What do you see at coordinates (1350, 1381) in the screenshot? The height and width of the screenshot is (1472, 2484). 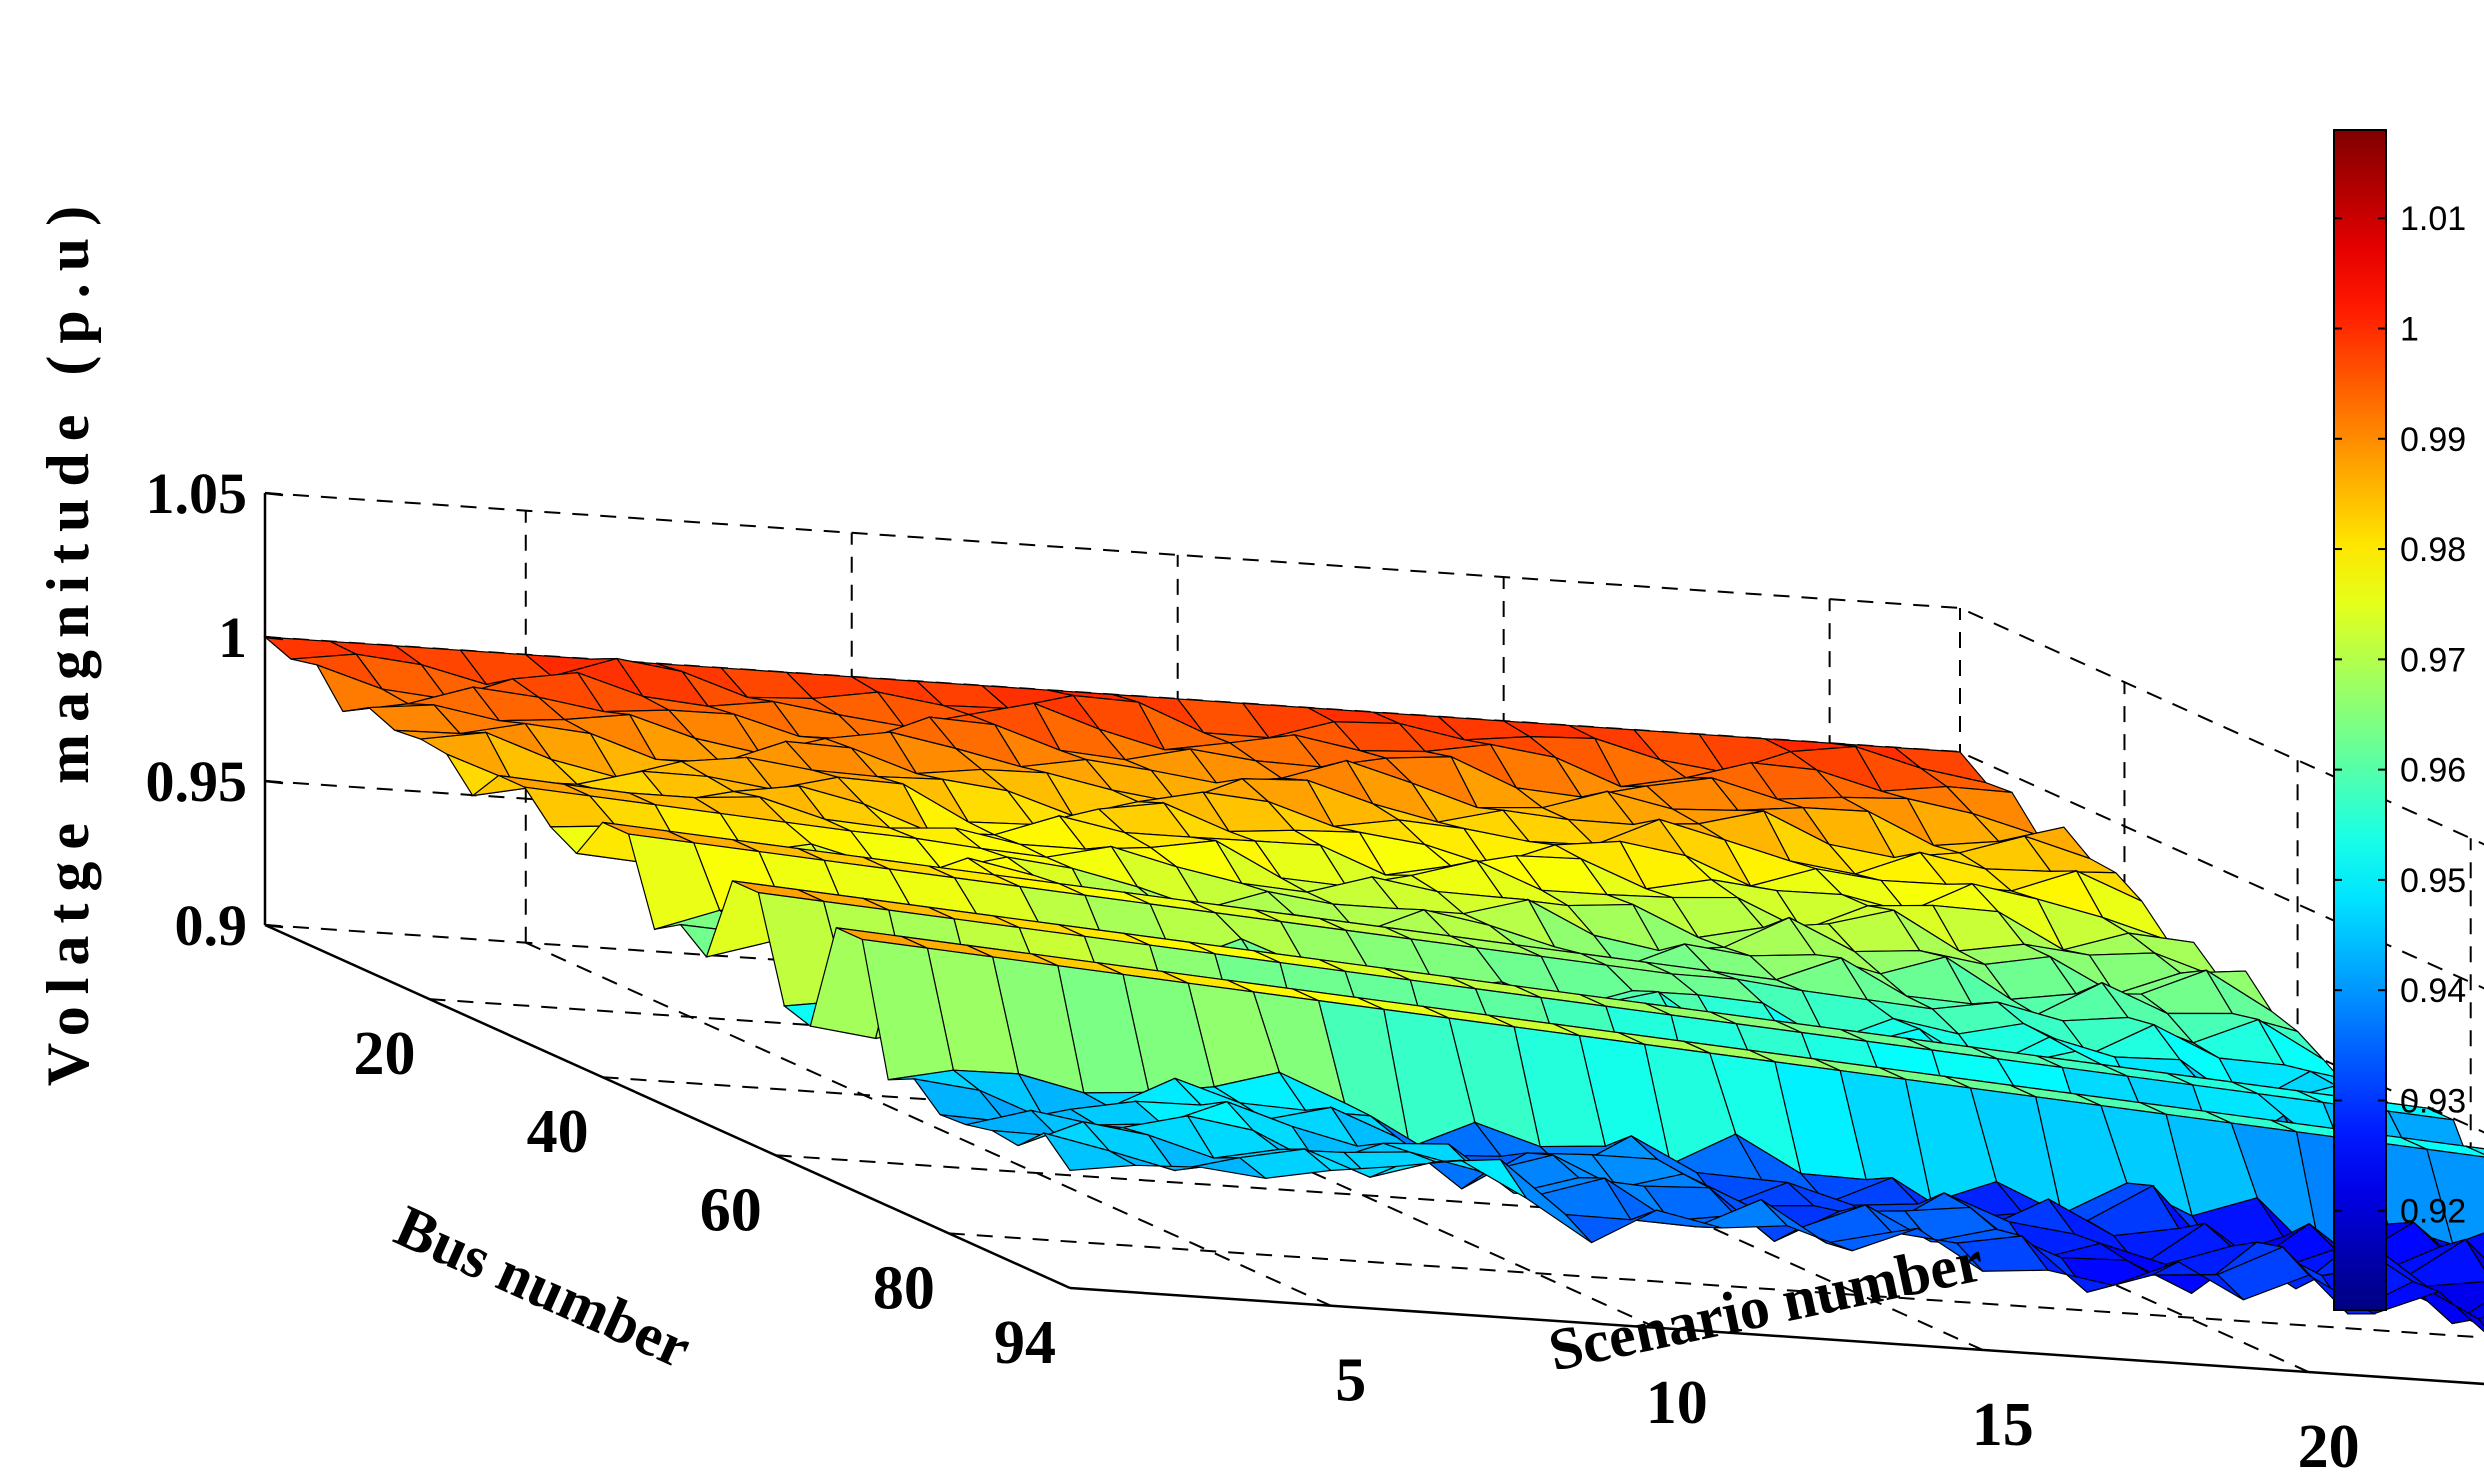 I see `scenario-tick-label: 5` at bounding box center [1350, 1381].